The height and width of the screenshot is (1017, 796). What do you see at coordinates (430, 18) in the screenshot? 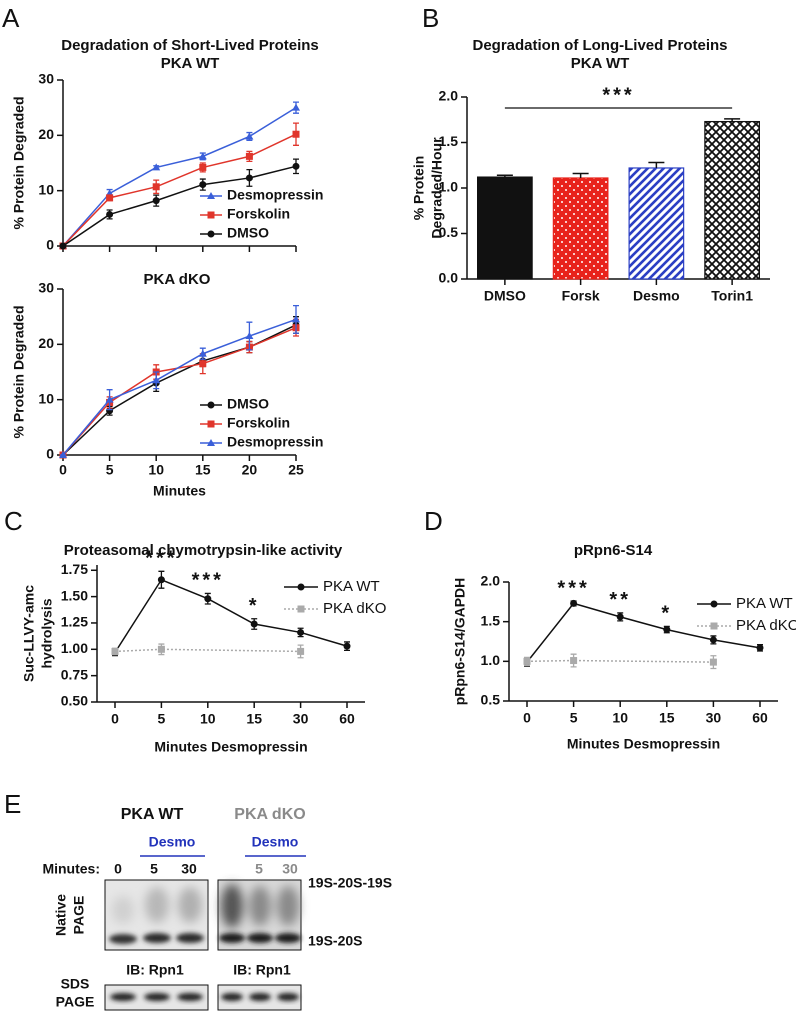
I see `panel-label: B` at bounding box center [430, 18].